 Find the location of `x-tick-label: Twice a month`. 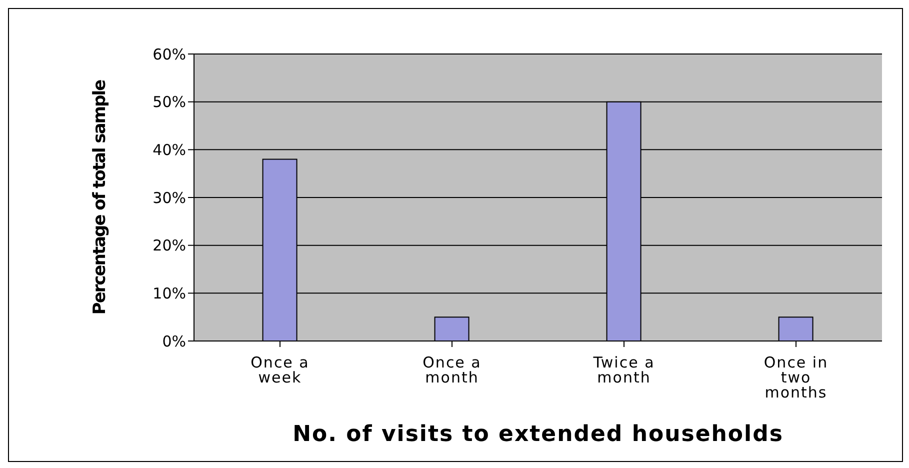

x-tick-label: Twice a month is located at coordinates (623, 370).